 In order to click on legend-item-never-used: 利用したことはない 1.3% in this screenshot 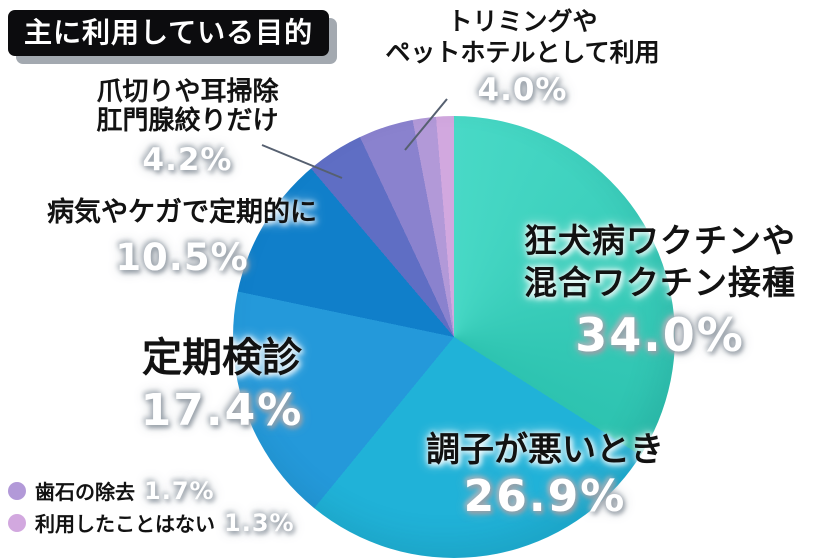, I will do `click(151, 522)`.